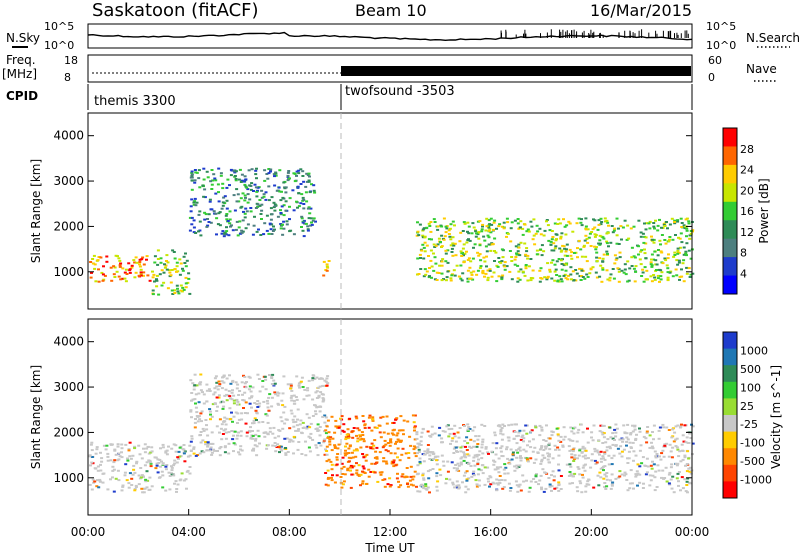 The height and width of the screenshot is (554, 800). I want to click on colorbar-tick-label: -1000, so click(756, 480).